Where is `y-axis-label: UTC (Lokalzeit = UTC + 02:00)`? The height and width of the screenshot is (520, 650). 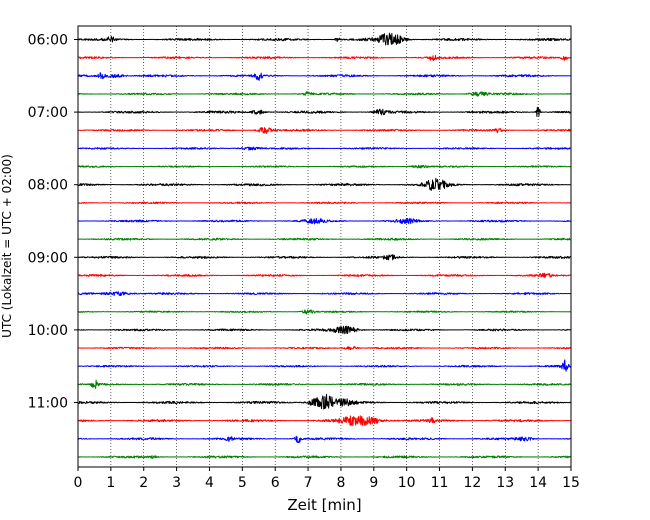
y-axis-label: UTC (Lokalzeit = UTC + 02:00) is located at coordinates (7, 246).